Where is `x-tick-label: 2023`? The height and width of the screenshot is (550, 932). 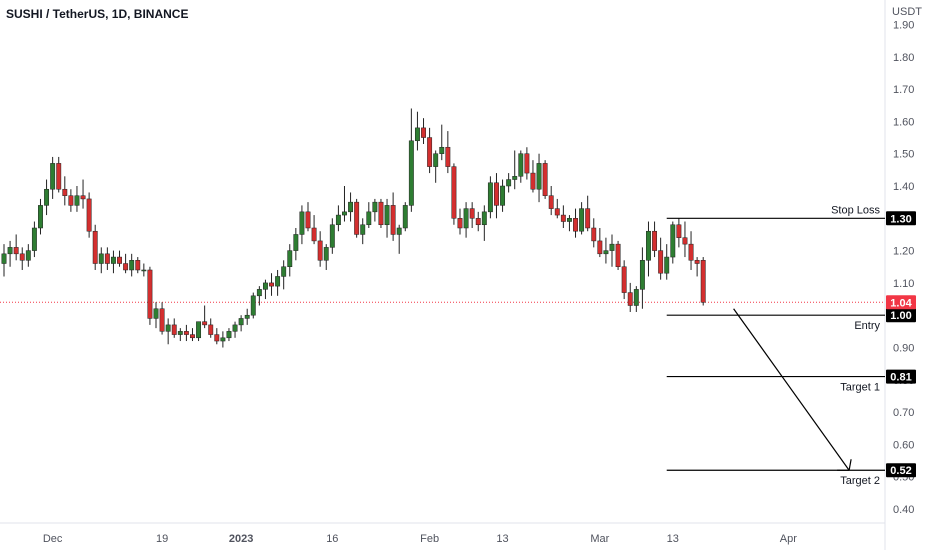 x-tick-label: 2023 is located at coordinates (241, 539).